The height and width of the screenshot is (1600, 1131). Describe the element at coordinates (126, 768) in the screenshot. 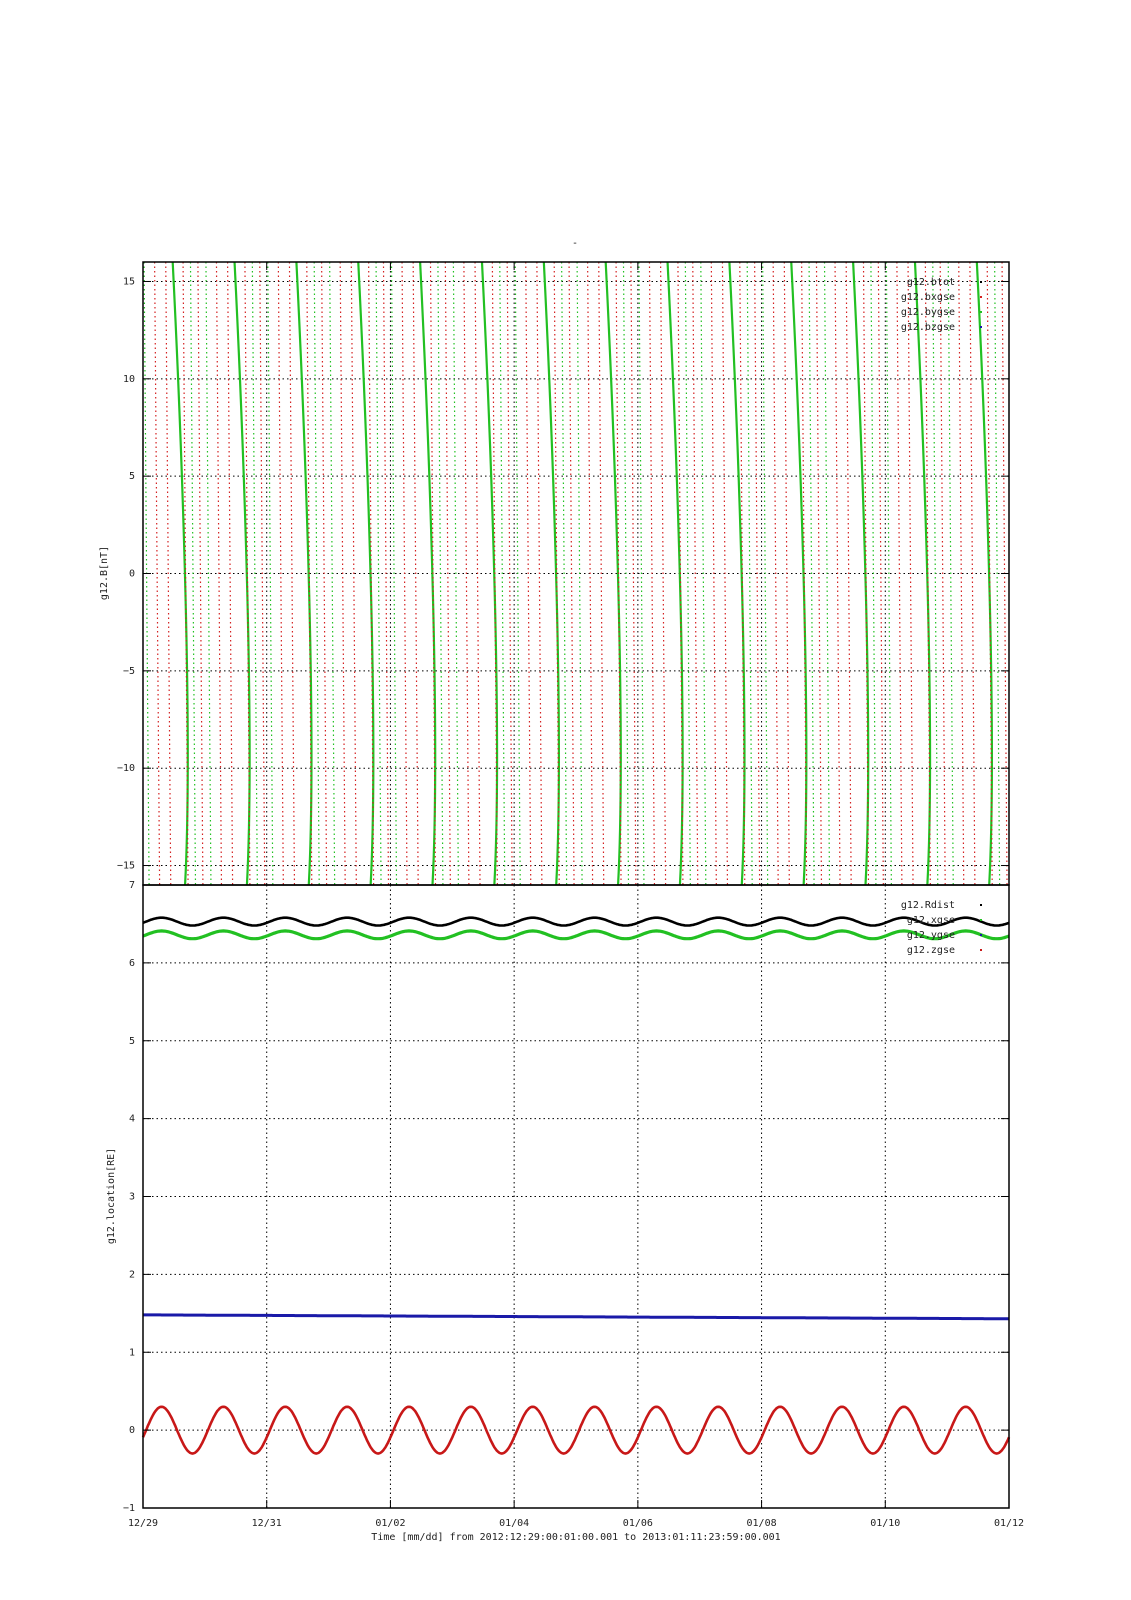

I see `top-ytick-label: −10` at that location.